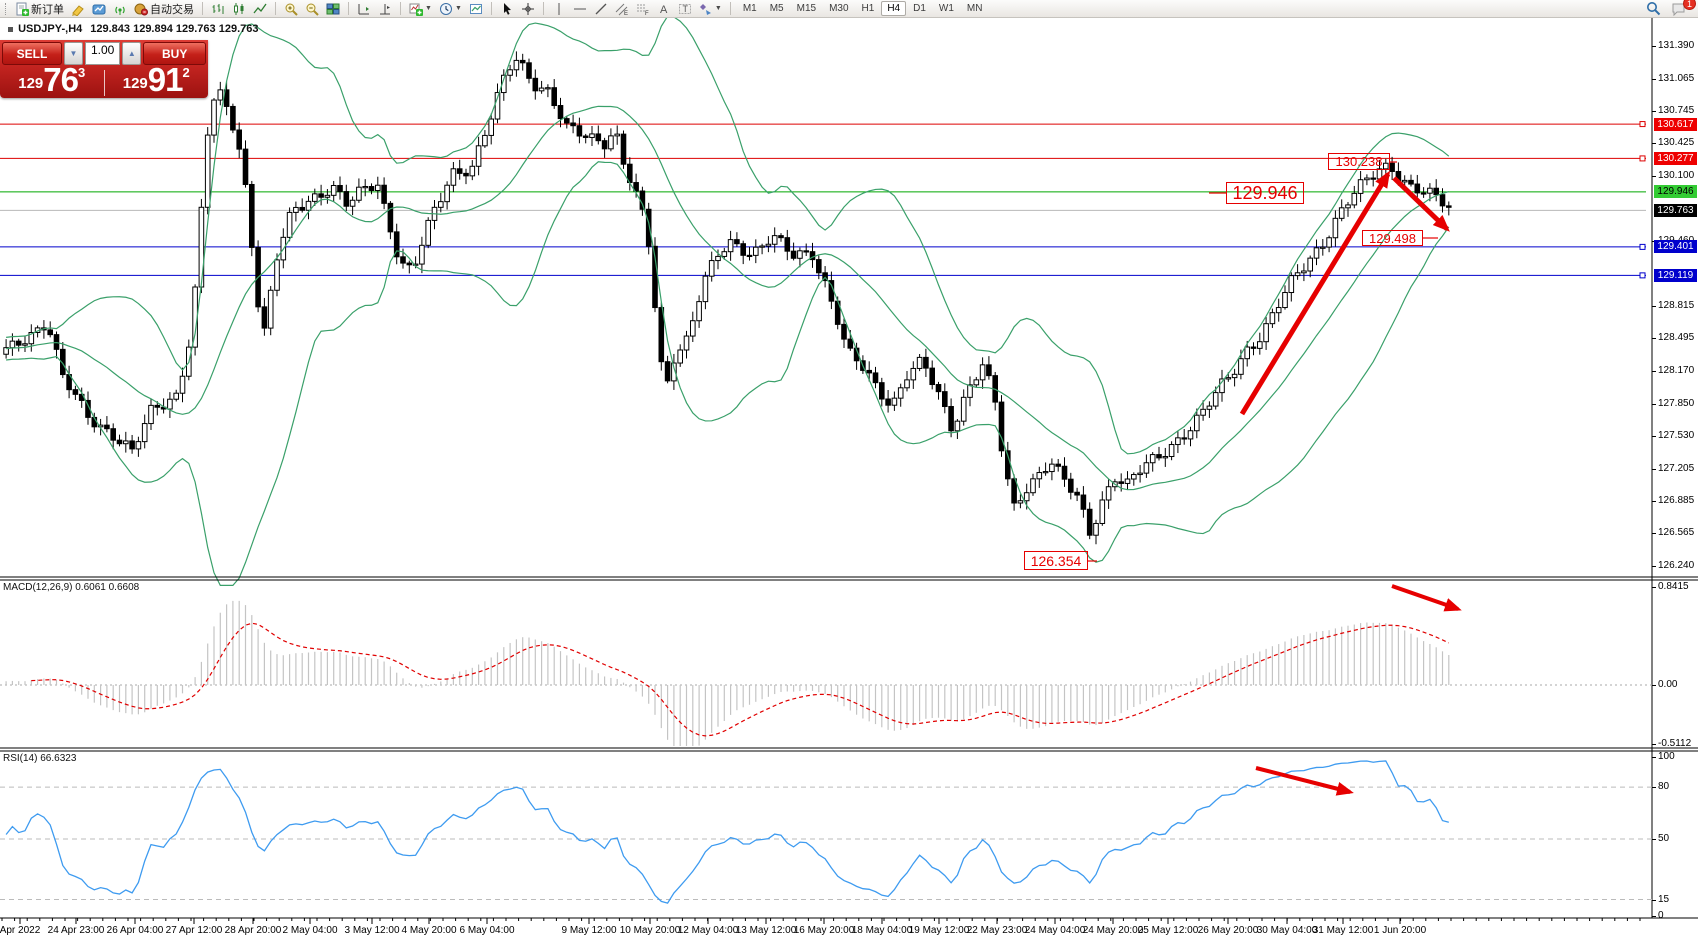  What do you see at coordinates (643, 9) in the screenshot?
I see `fibonacci-button: F` at bounding box center [643, 9].